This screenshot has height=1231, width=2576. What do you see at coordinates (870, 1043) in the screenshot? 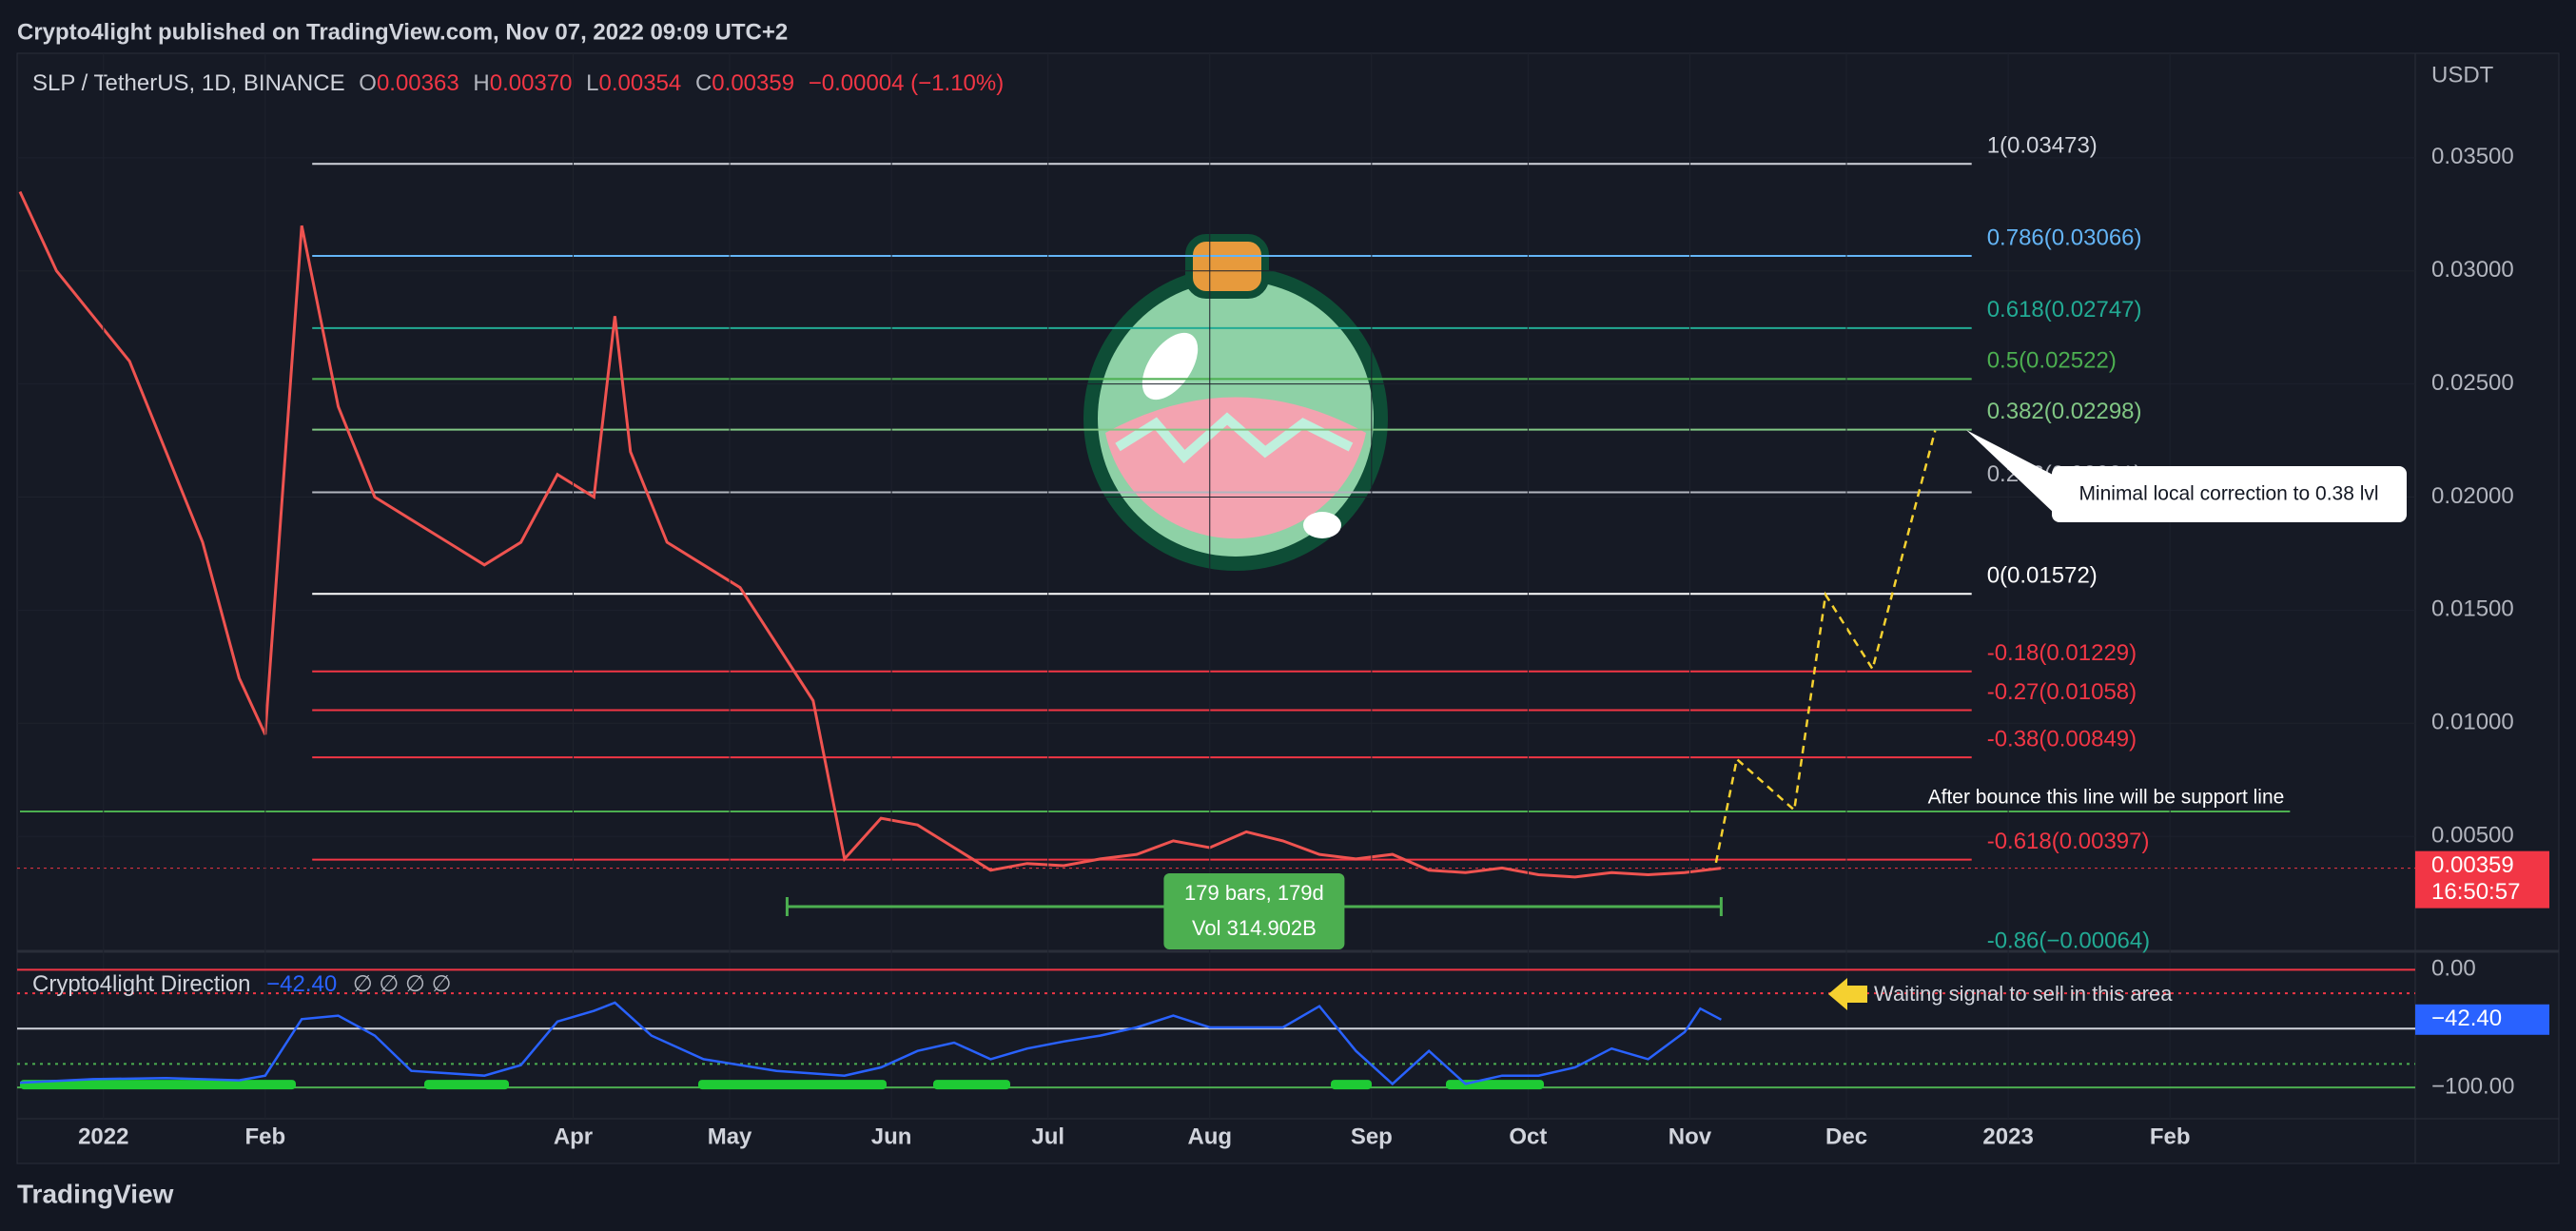
I see `indicator-line` at bounding box center [870, 1043].